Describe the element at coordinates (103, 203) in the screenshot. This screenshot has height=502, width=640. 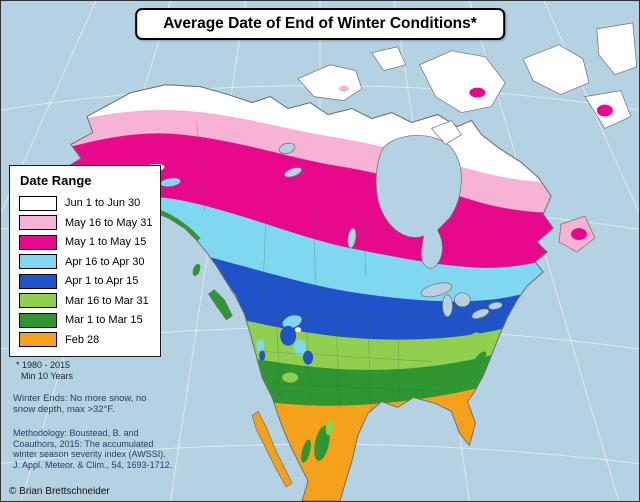
I see `legend-label: Jun 1 to Jun 30` at that location.